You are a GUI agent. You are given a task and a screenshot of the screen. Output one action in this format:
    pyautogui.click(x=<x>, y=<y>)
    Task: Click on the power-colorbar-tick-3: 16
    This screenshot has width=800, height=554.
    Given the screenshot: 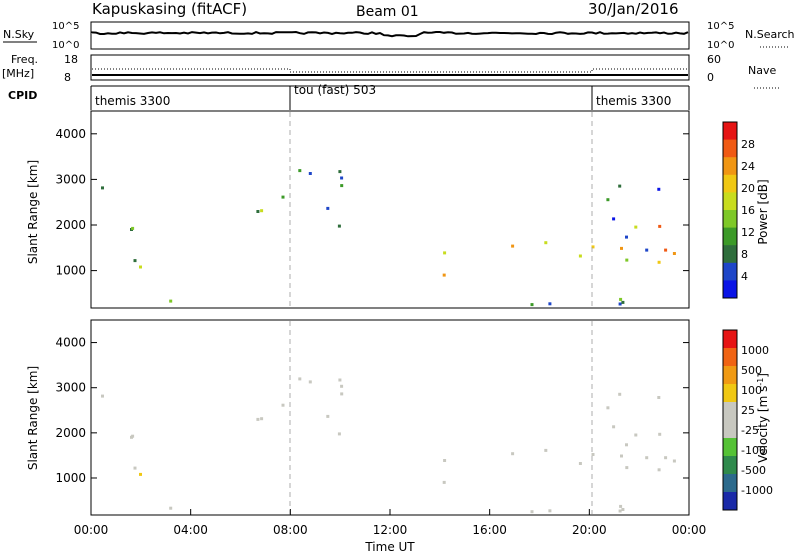 What is the action you would take?
    pyautogui.click(x=748, y=210)
    